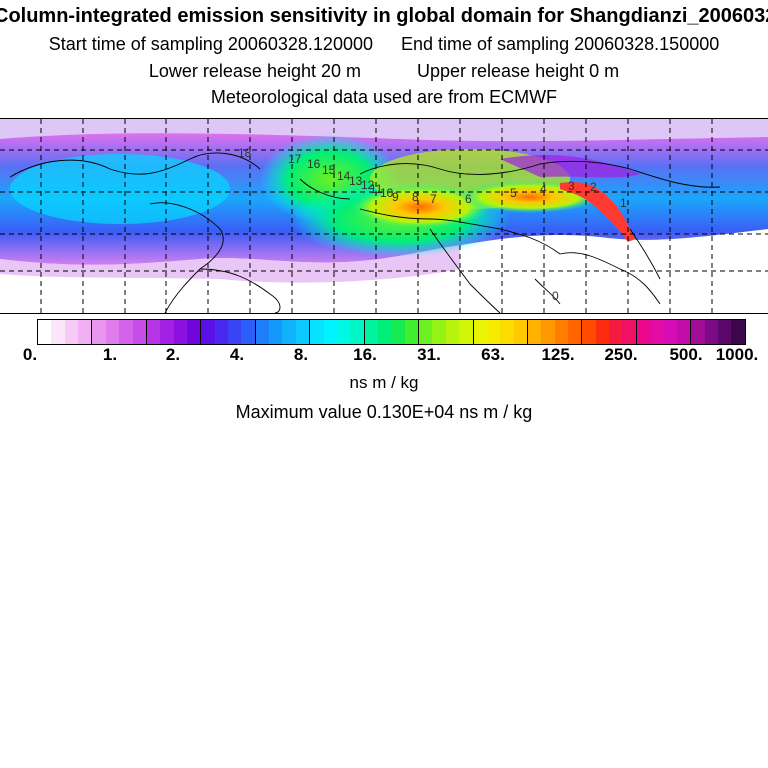 This screenshot has height=768, width=768. I want to click on trajectory-label: 1, so click(623, 203).